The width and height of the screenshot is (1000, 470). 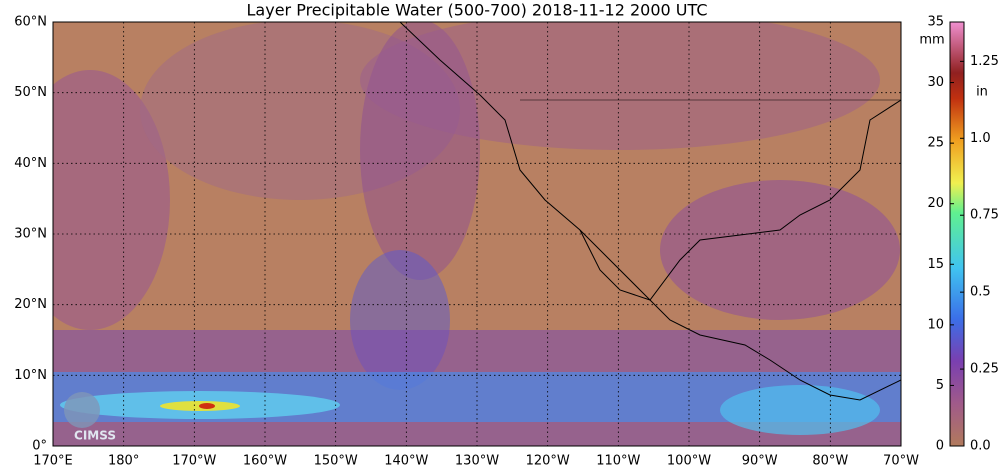 I want to click on lon-label: 170°W, so click(x=194, y=461).